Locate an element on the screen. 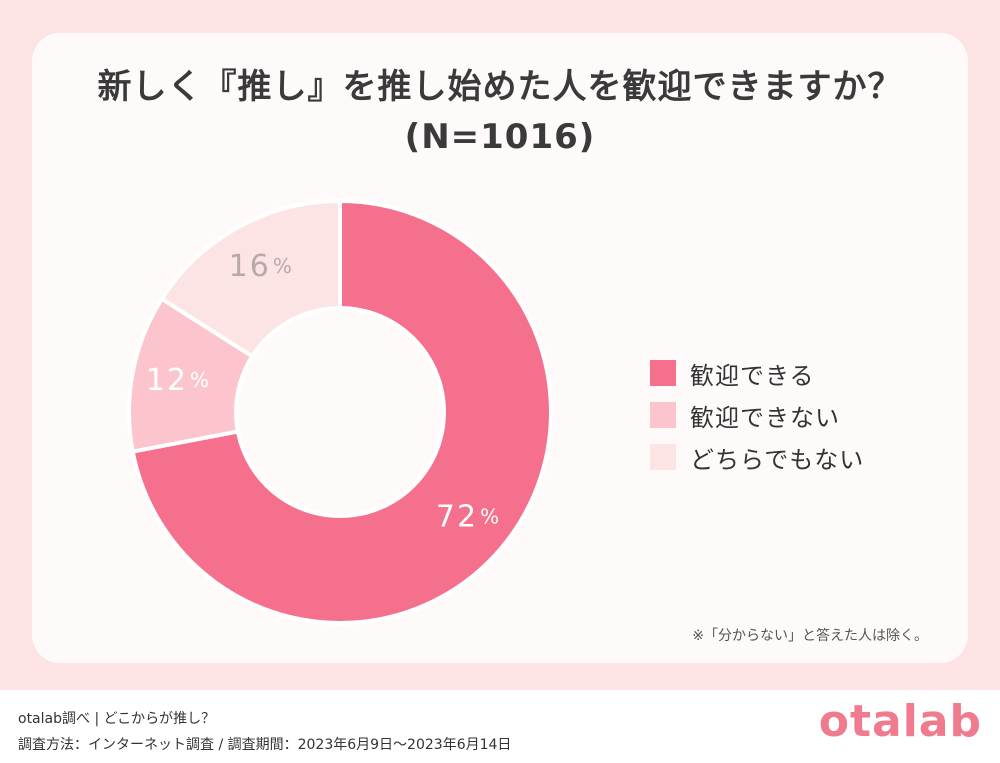 Image resolution: width=1000 pixels, height=763 pixels. chart-title-line1: 新しく『推し』を推し始めた人を歓迎できますか？ is located at coordinates (500, 87).